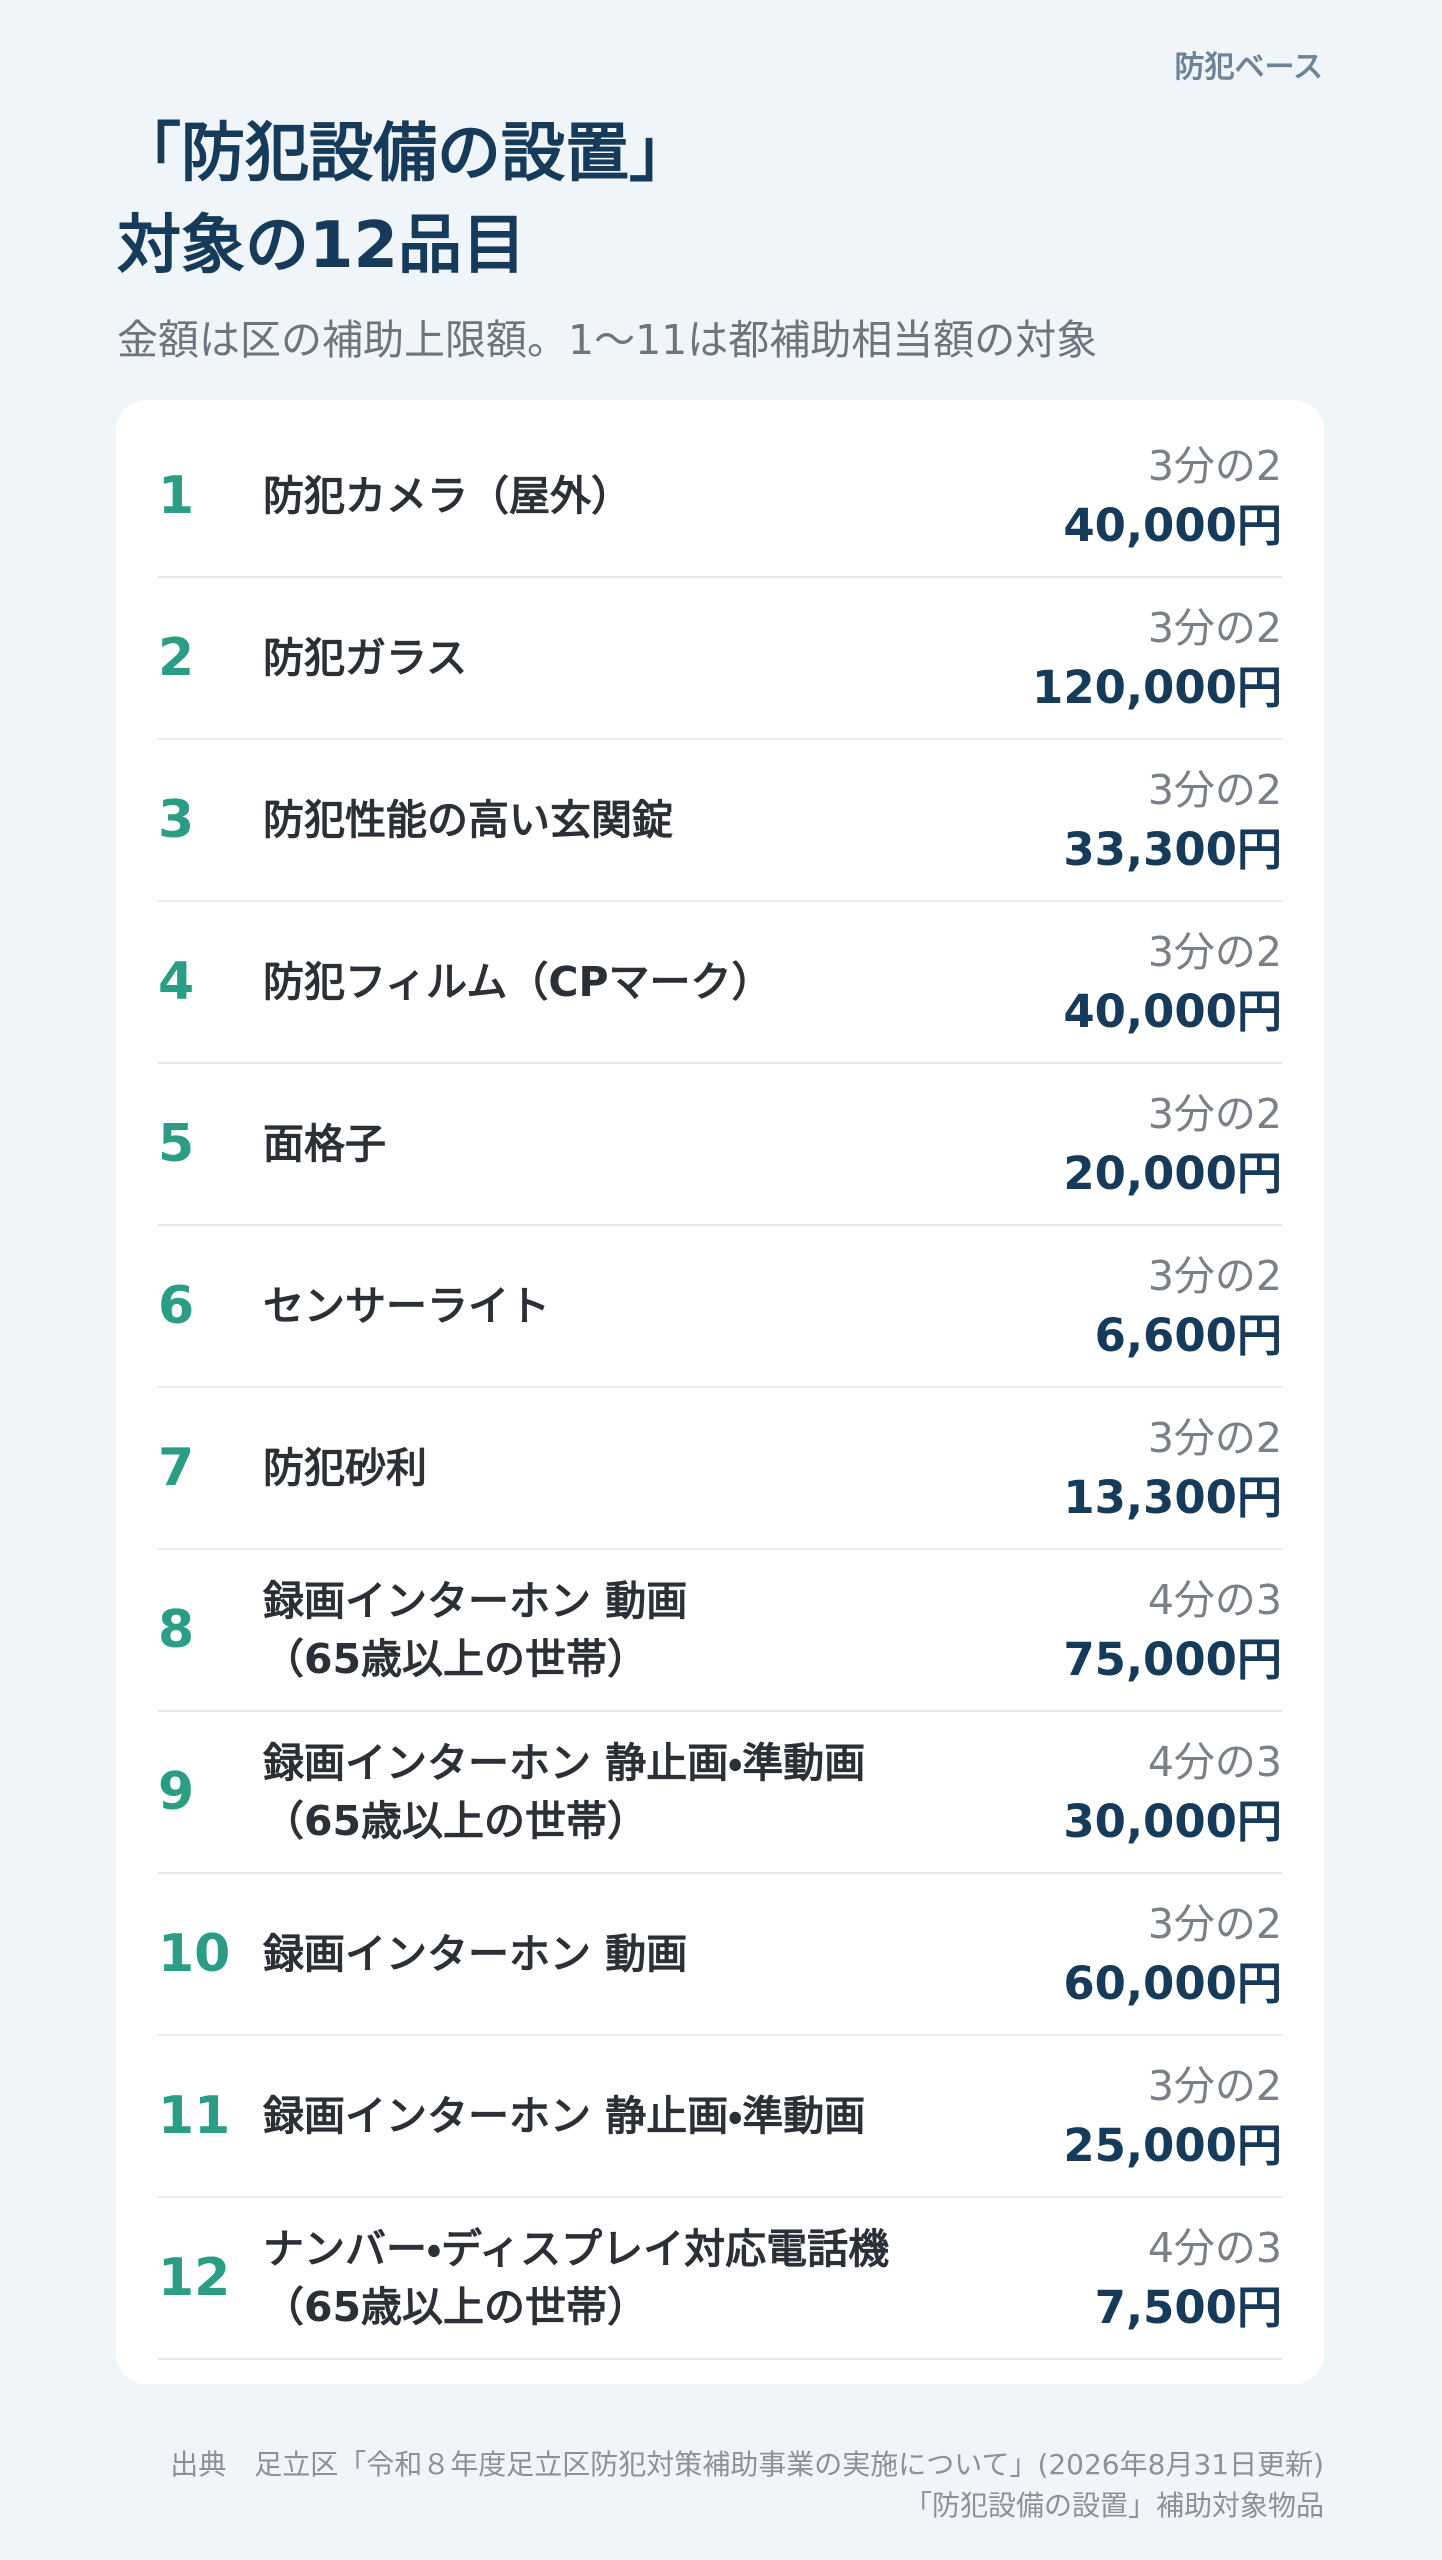  I want to click on item-number: 9, so click(176, 1792).